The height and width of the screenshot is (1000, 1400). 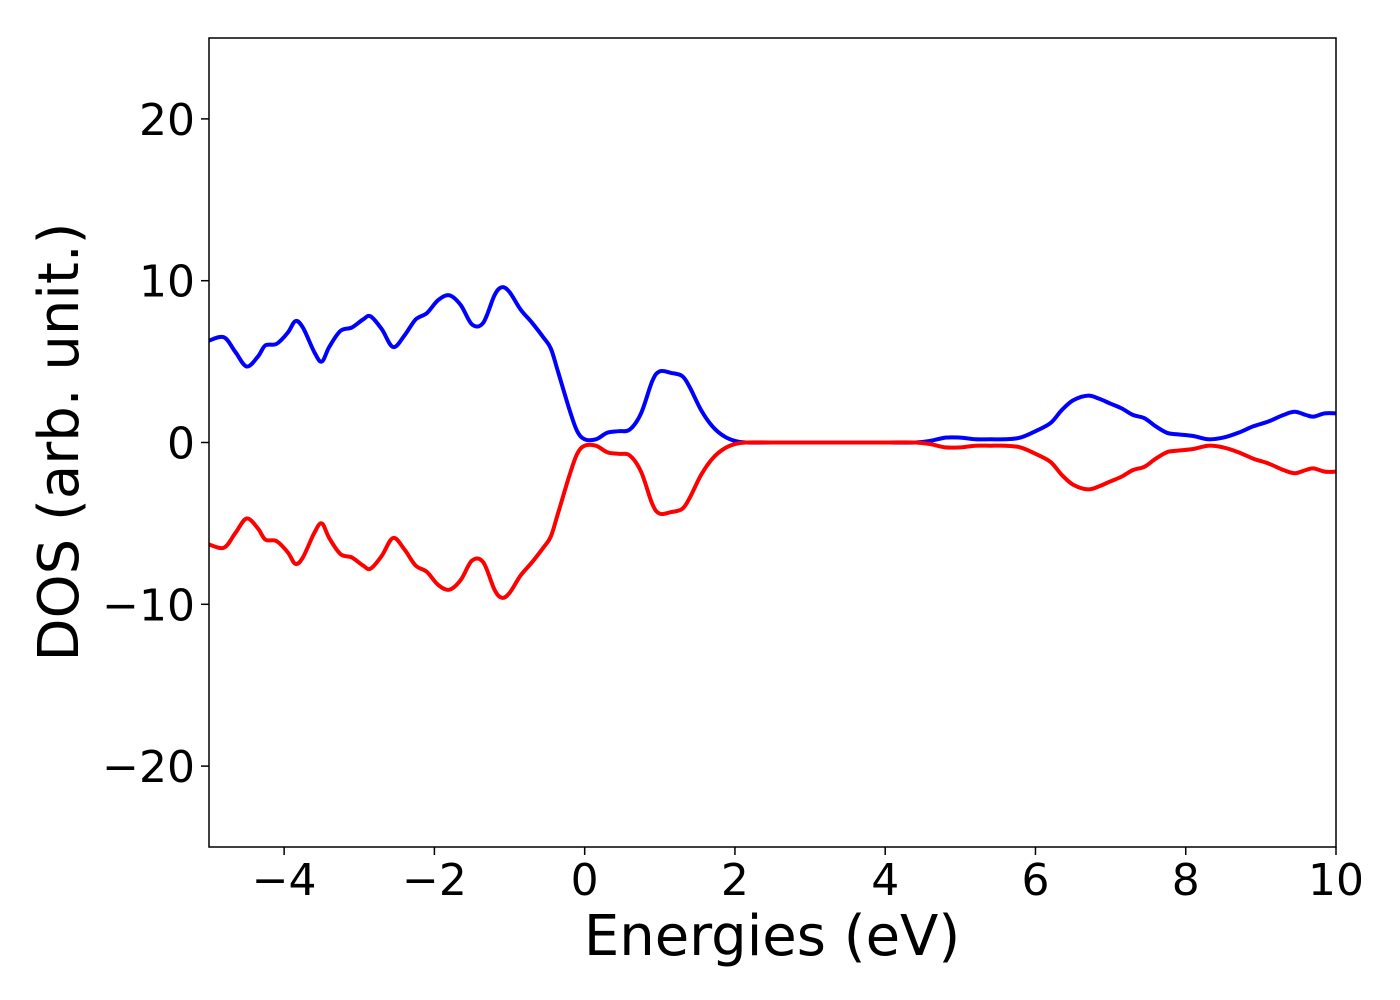 What do you see at coordinates (167, 282) in the screenshot?
I see `y-tick-label: 10` at bounding box center [167, 282].